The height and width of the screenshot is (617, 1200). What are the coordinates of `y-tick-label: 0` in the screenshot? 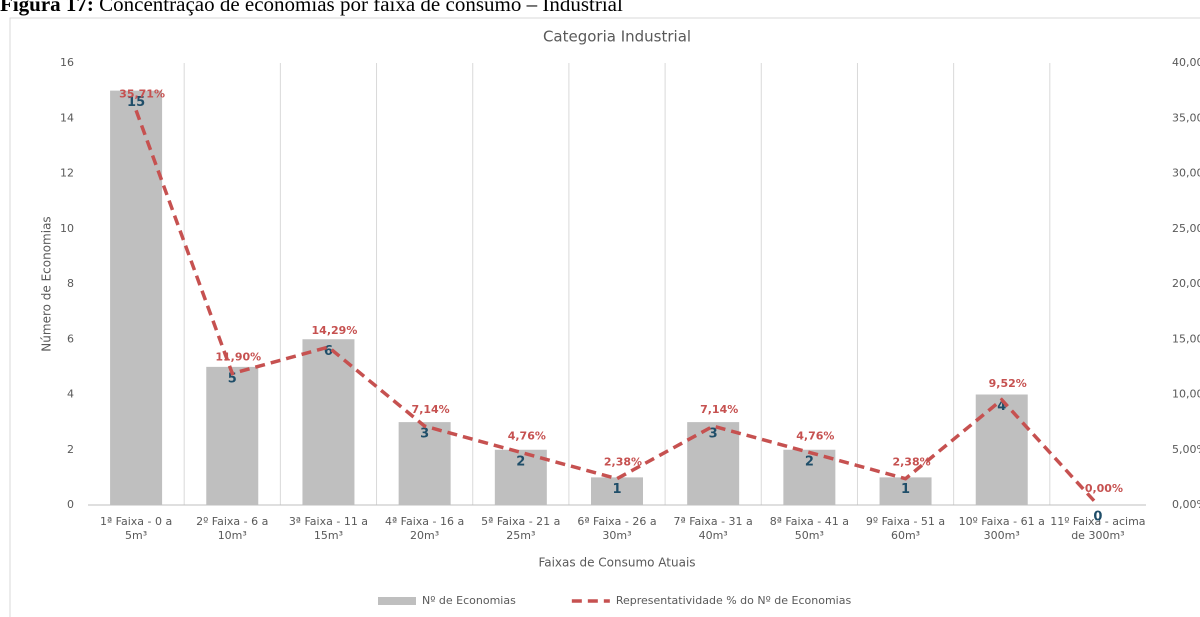 It's located at (70, 504).